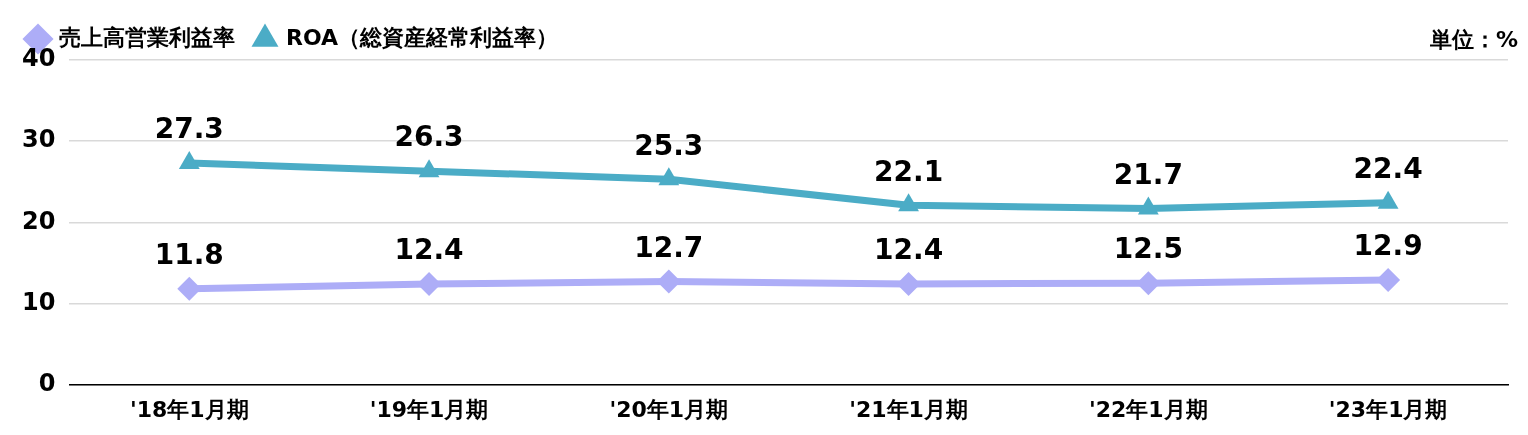 The width and height of the screenshot is (1528, 435). What do you see at coordinates (38, 139) in the screenshot?
I see `y-tick-label: 30` at bounding box center [38, 139].